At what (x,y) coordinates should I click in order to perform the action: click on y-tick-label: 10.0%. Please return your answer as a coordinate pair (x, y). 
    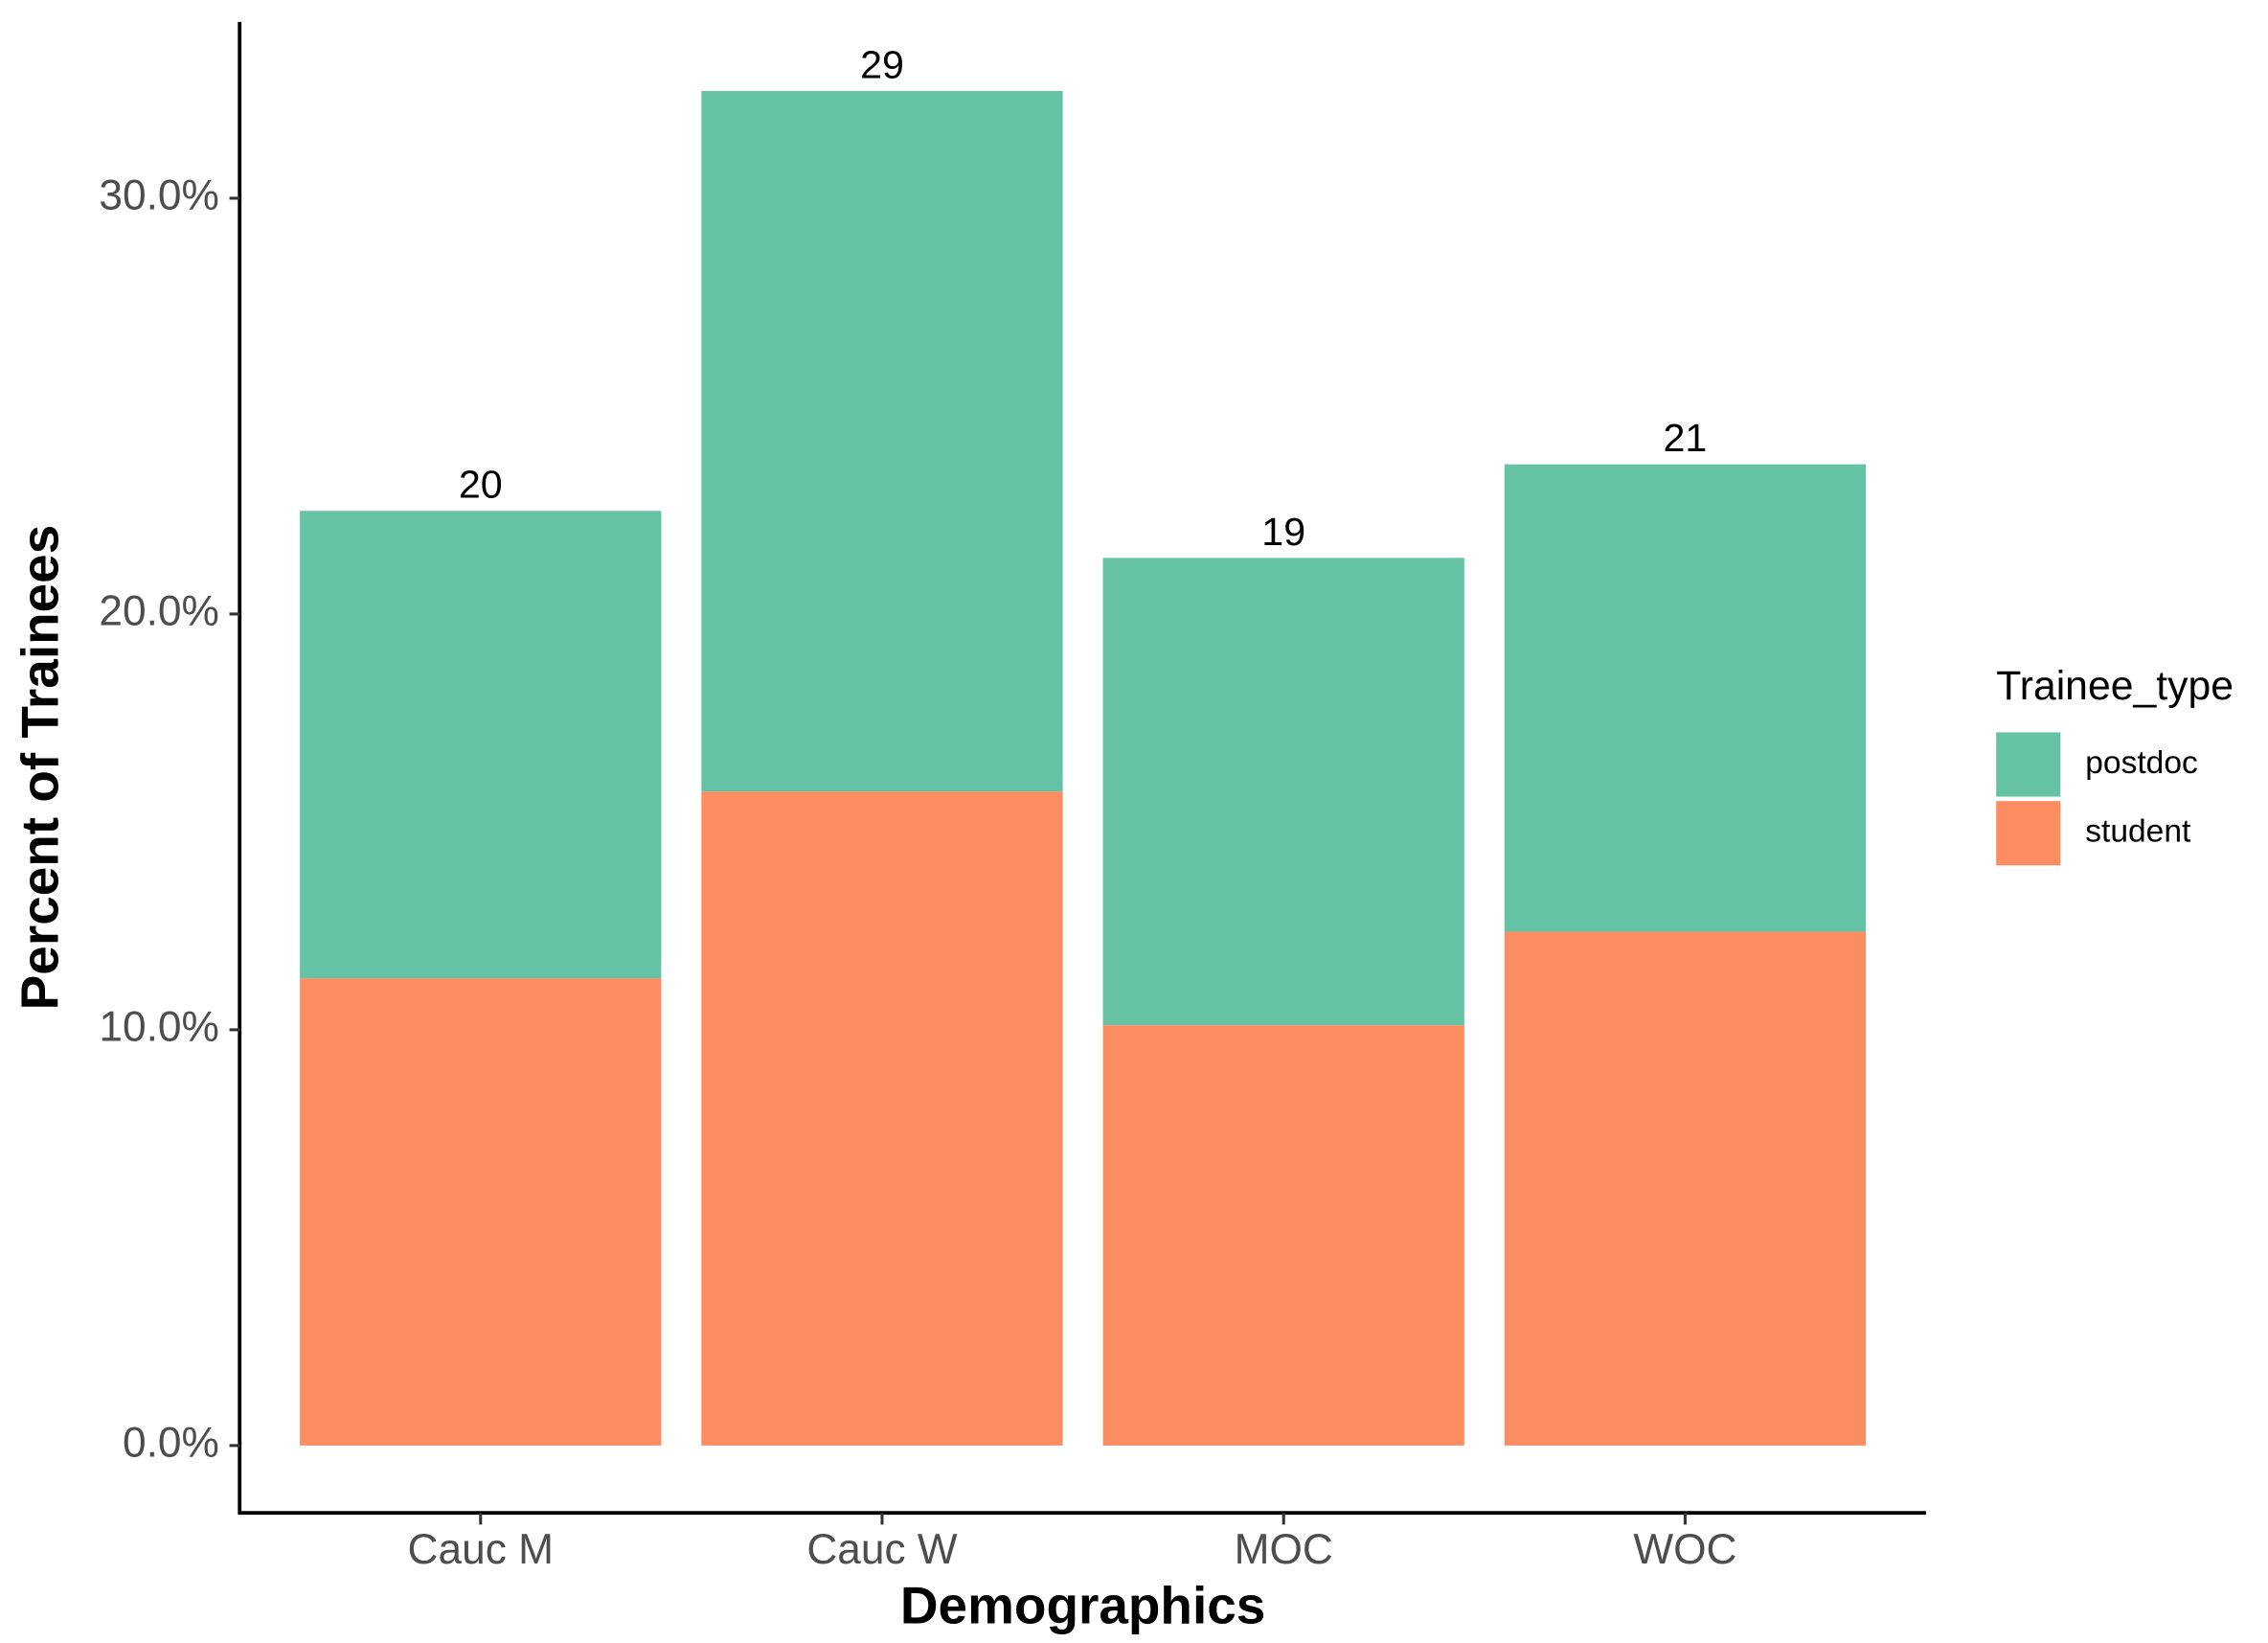
    Looking at the image, I should click on (158, 1027).